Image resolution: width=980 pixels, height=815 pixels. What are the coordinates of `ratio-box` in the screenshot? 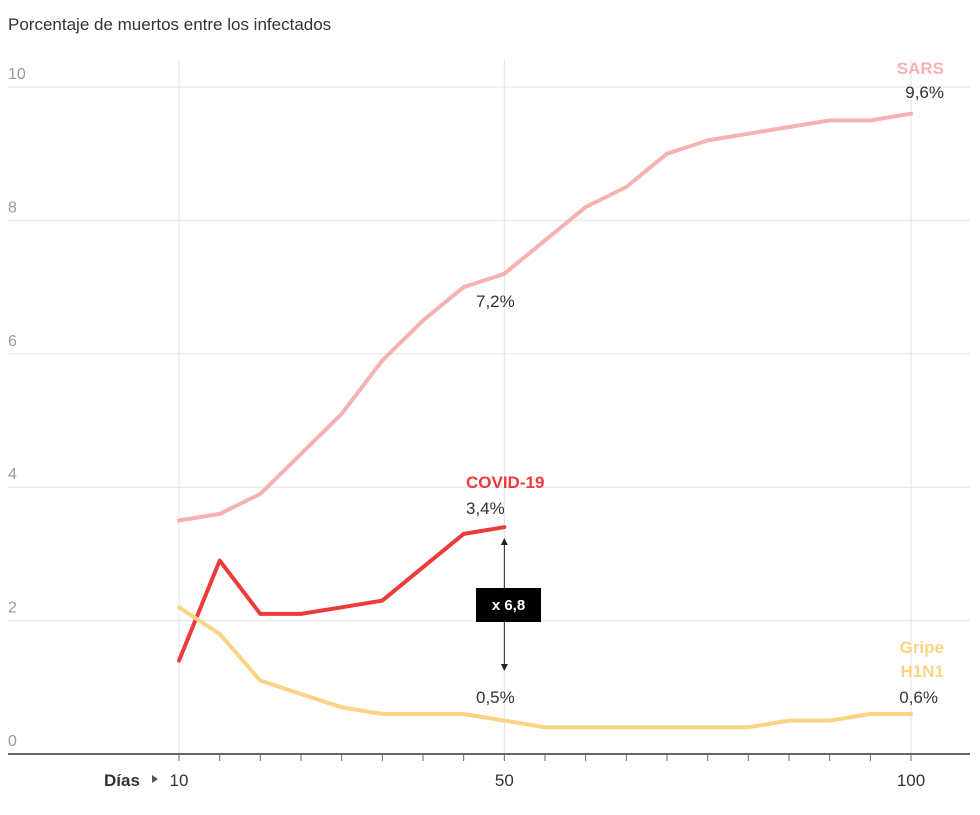 It's located at (508, 605).